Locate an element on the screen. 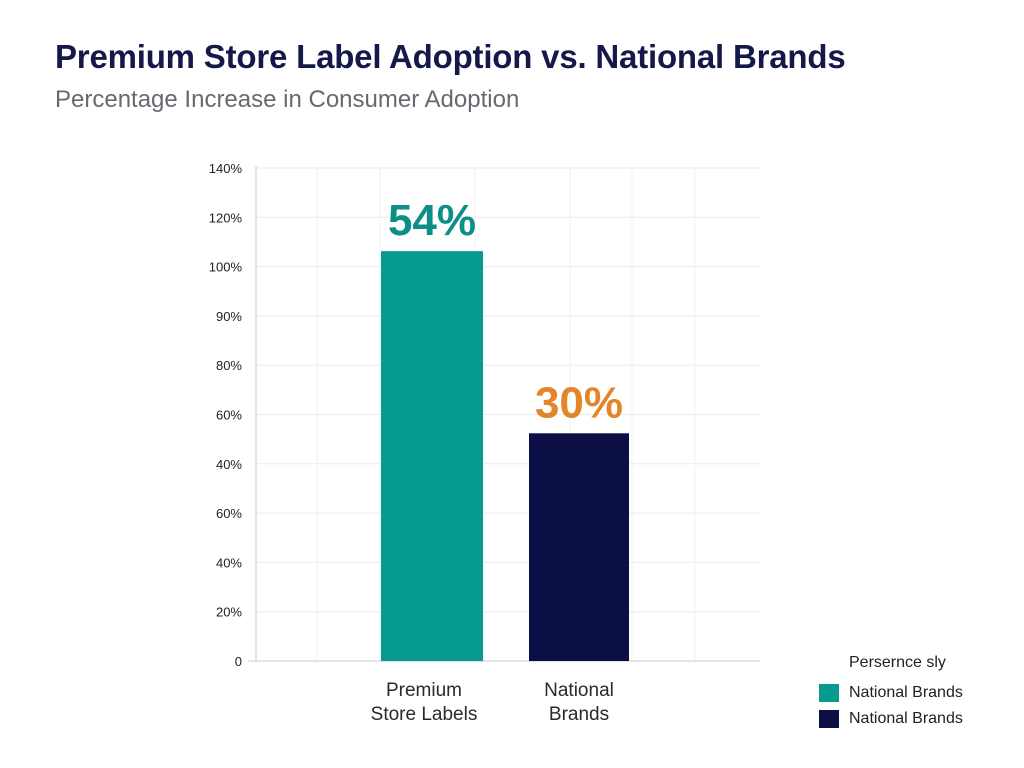 This screenshot has height=768, width=1024. data-label: 30% is located at coordinates (579, 402).